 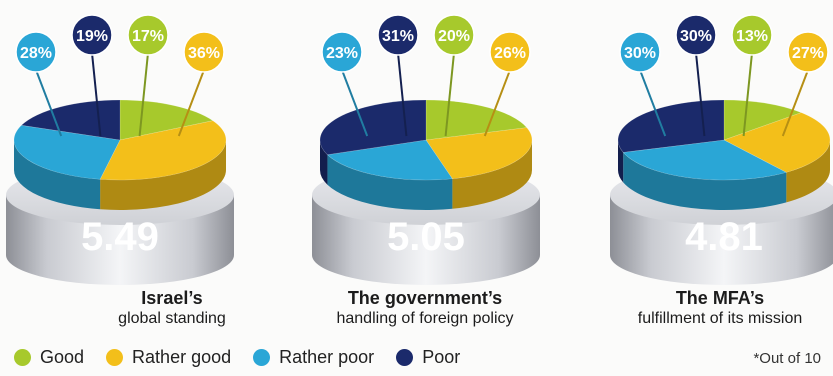 I want to click on pie-side-3-rather-poor, so click(x=705, y=181).